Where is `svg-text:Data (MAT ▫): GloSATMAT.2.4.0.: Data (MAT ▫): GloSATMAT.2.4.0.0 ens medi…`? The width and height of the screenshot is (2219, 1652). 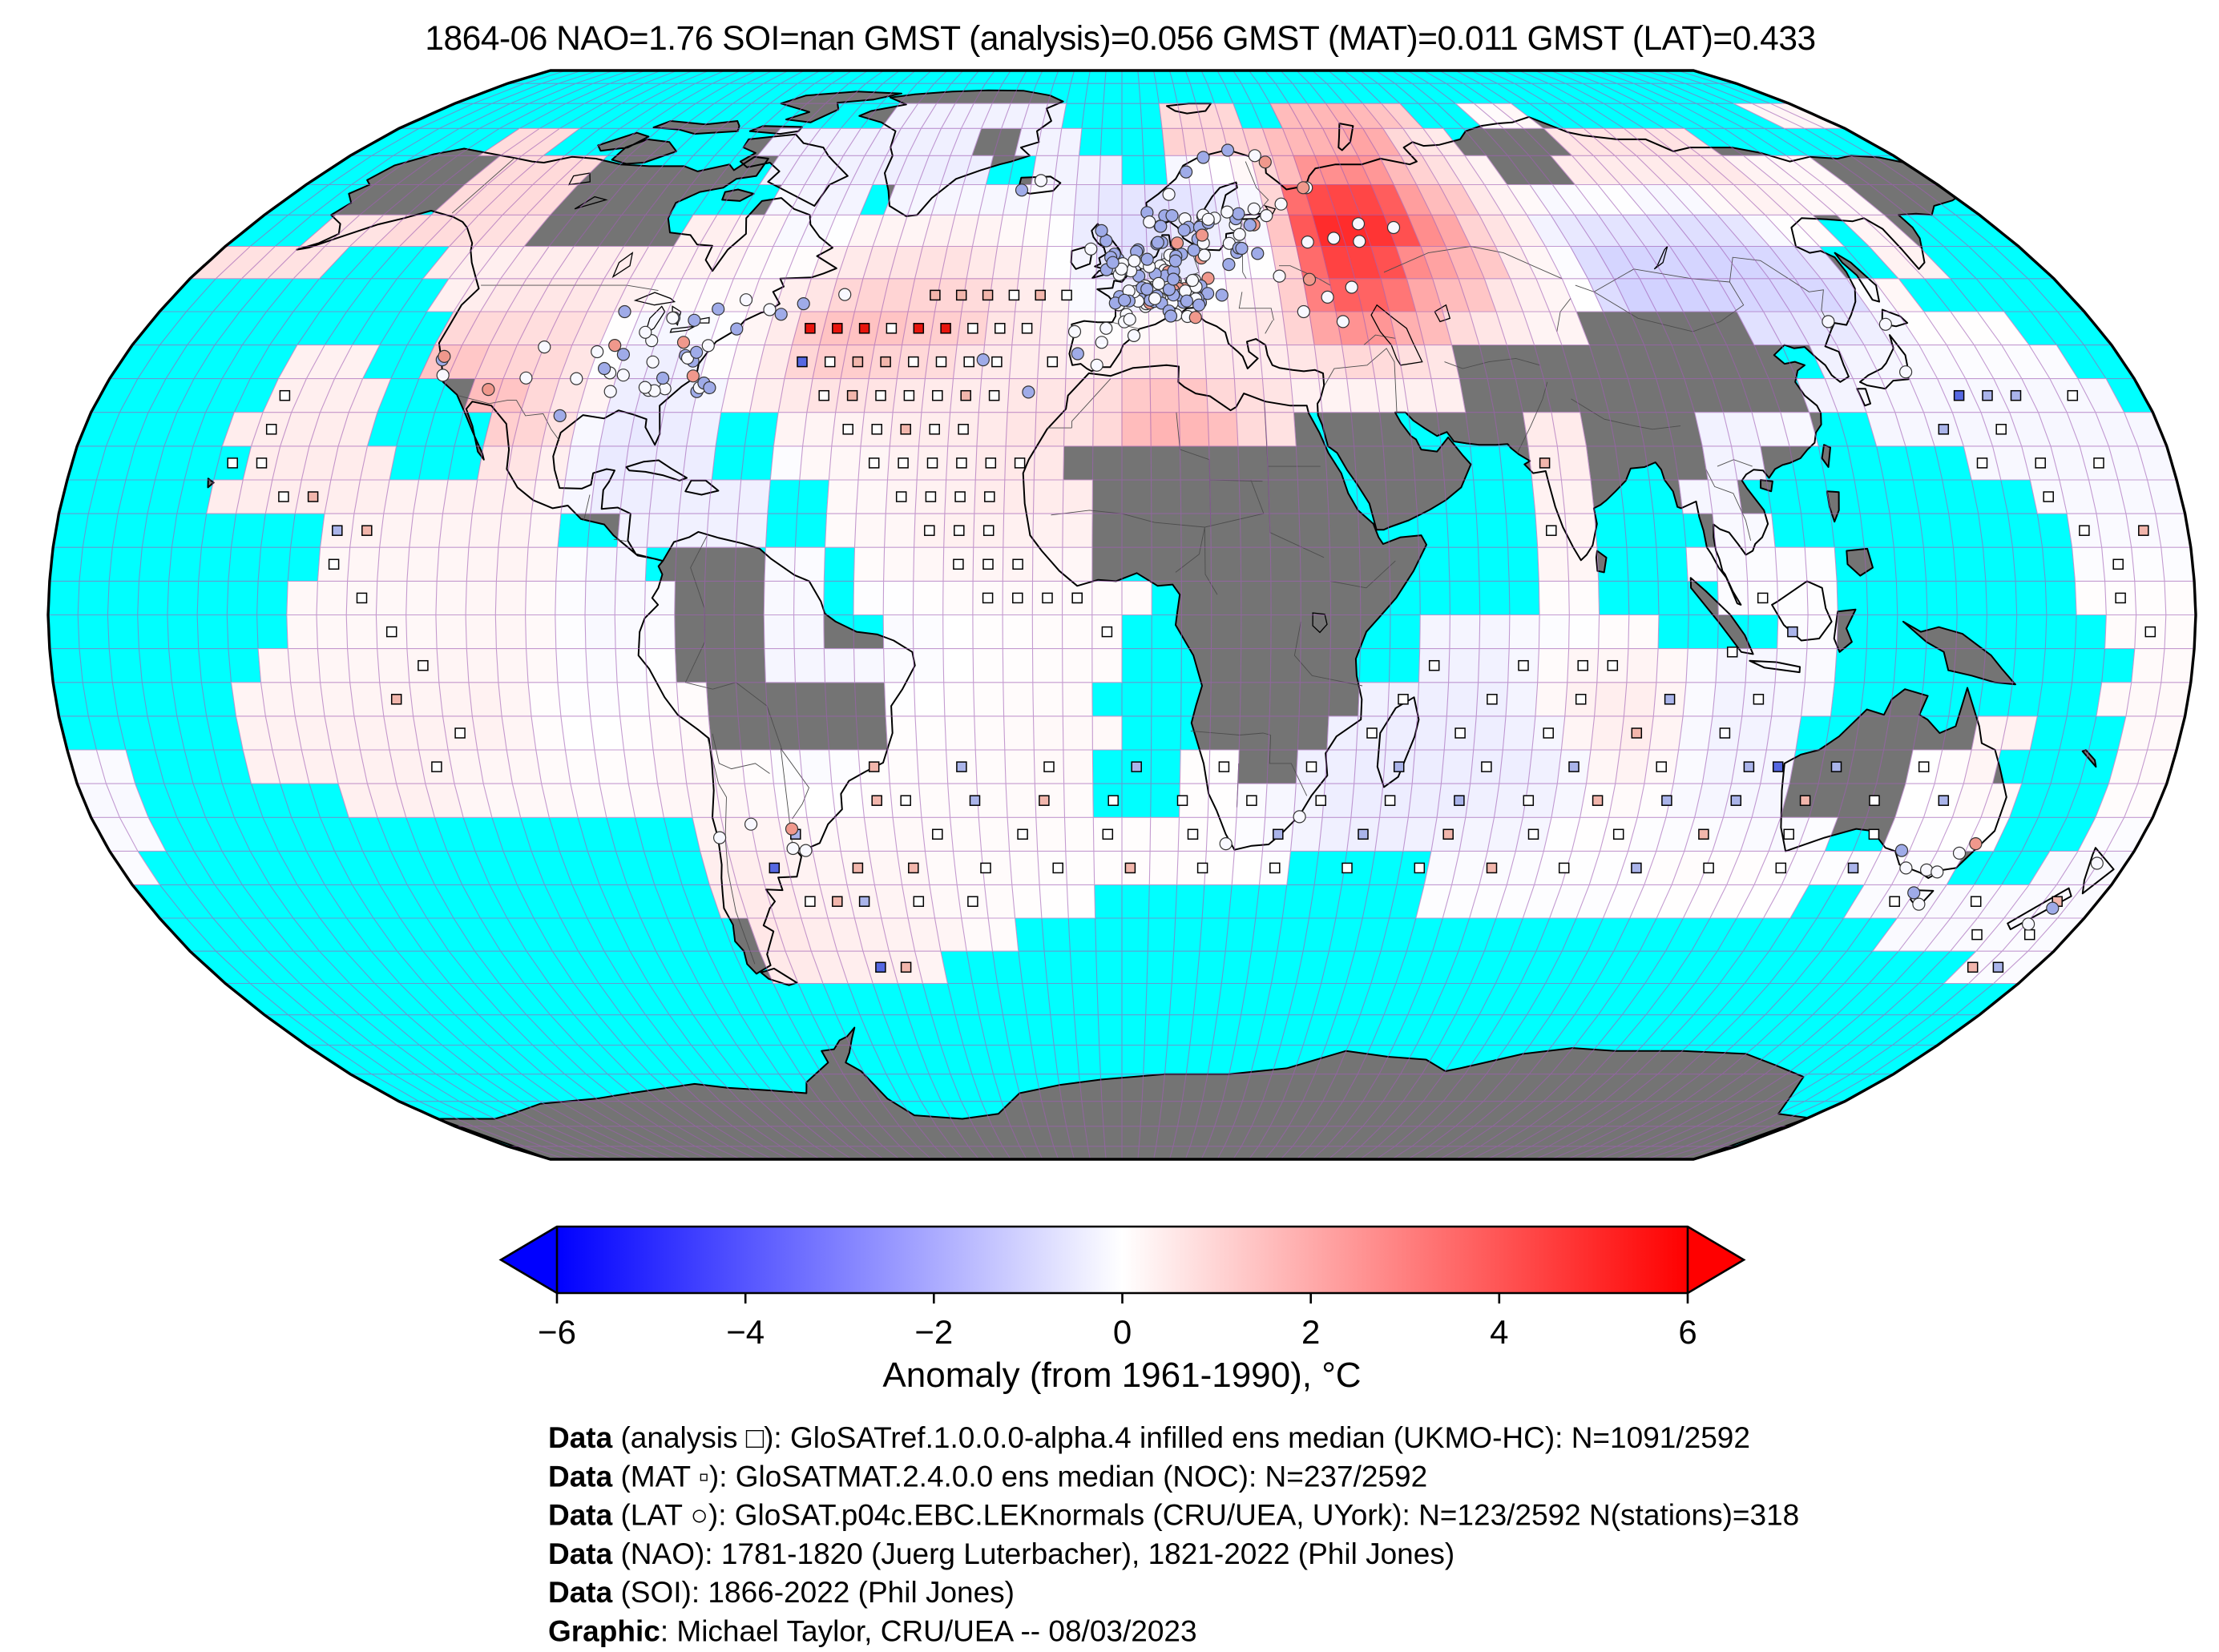 svg-text:Data (MAT ▫): GloSATMAT.2.4.0.: Data (MAT ▫): GloSATMAT.2.4.0.0 ens medi… is located at coordinates (988, 1477).